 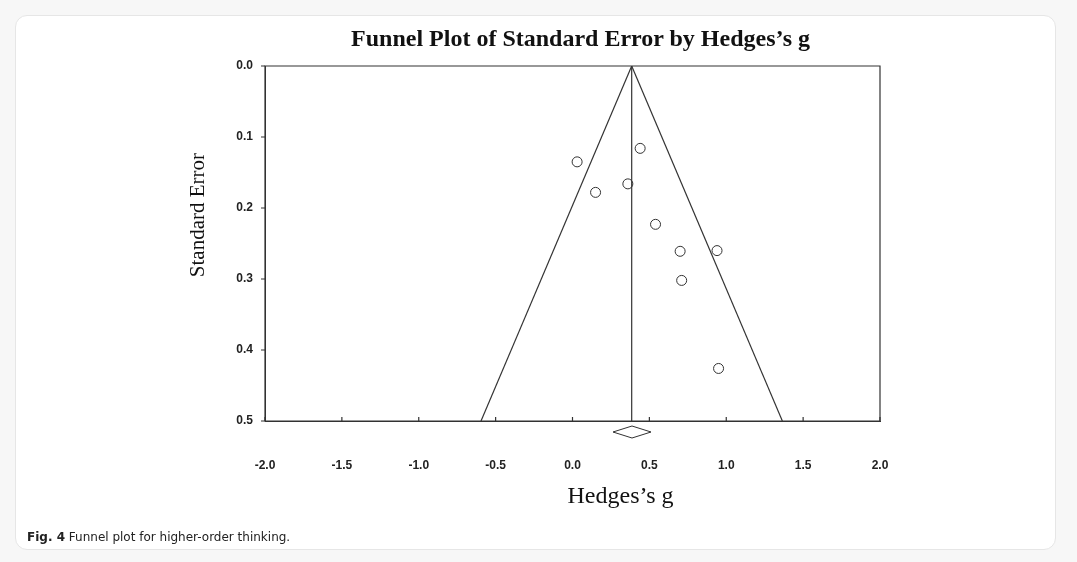 What do you see at coordinates (880, 464) in the screenshot?
I see `x-tick-label: 2.0` at bounding box center [880, 464].